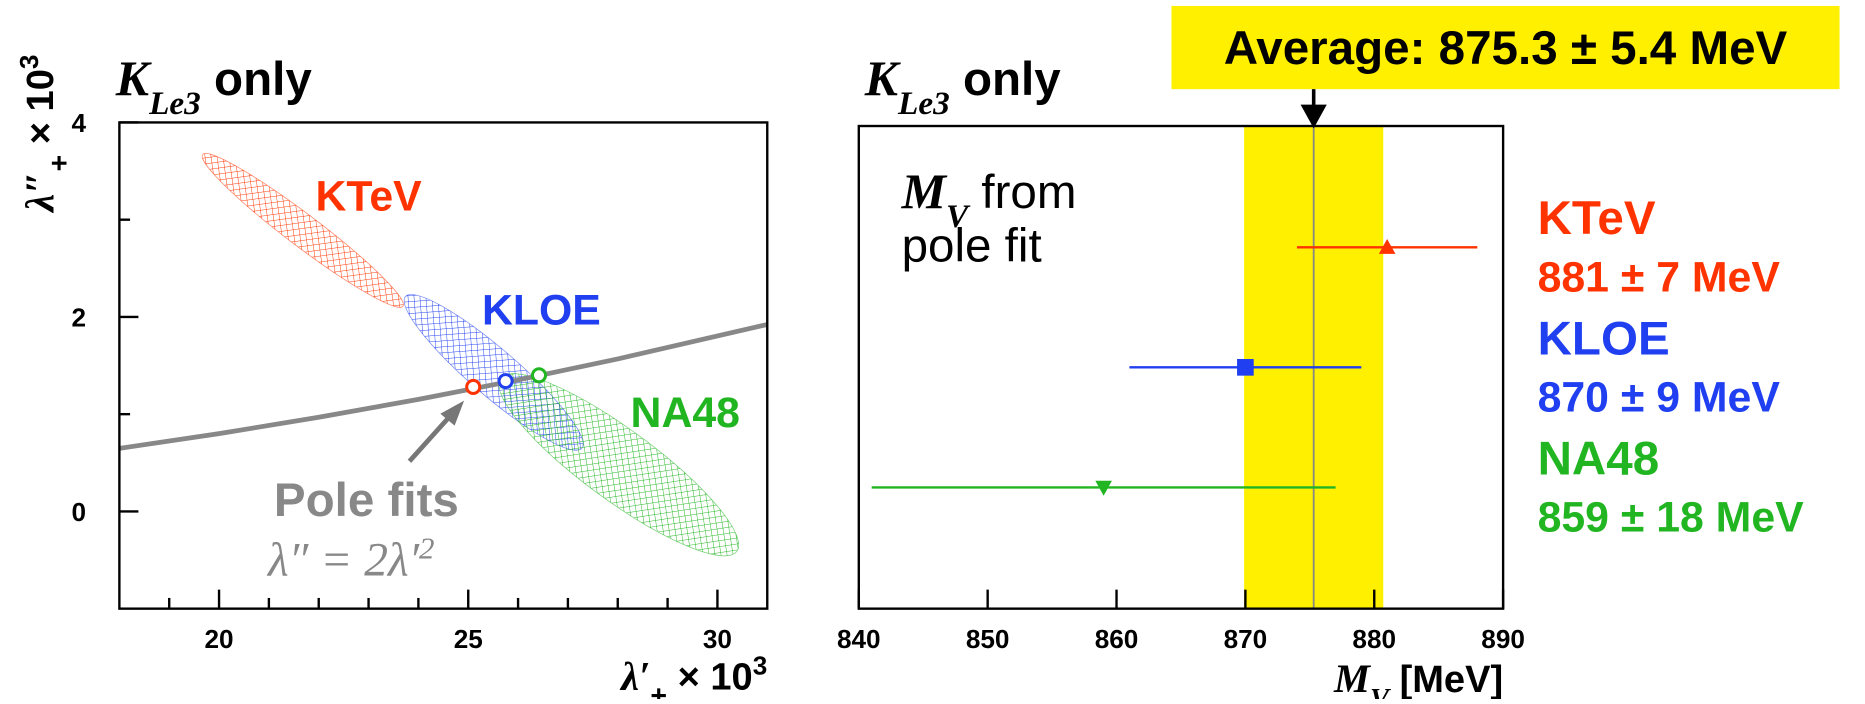 This screenshot has height=704, width=1865. What do you see at coordinates (426, 547) in the screenshot?
I see `annotation-formula-part: 2` at bounding box center [426, 547].